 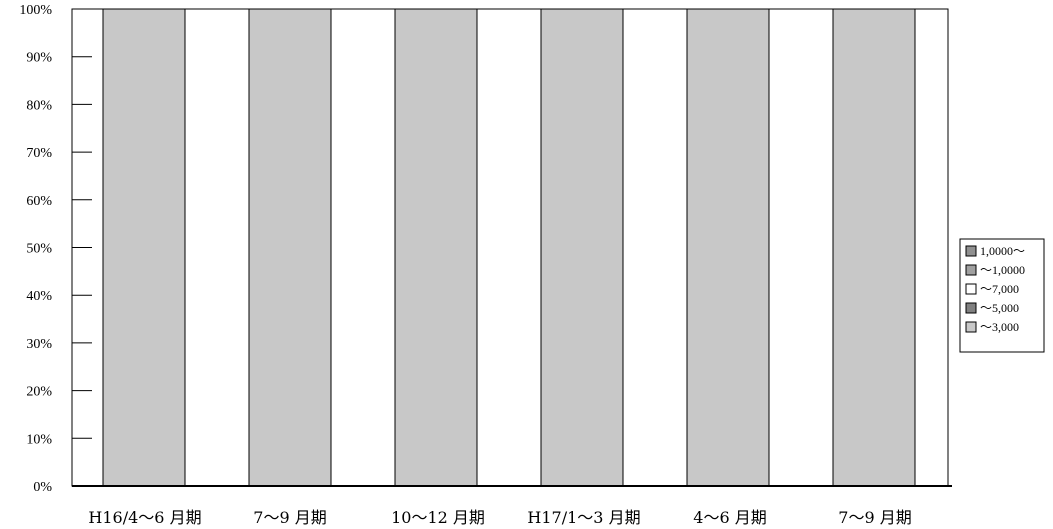 What do you see at coordinates (39, 105) in the screenshot?
I see `y-tick-label: 80%` at bounding box center [39, 105].